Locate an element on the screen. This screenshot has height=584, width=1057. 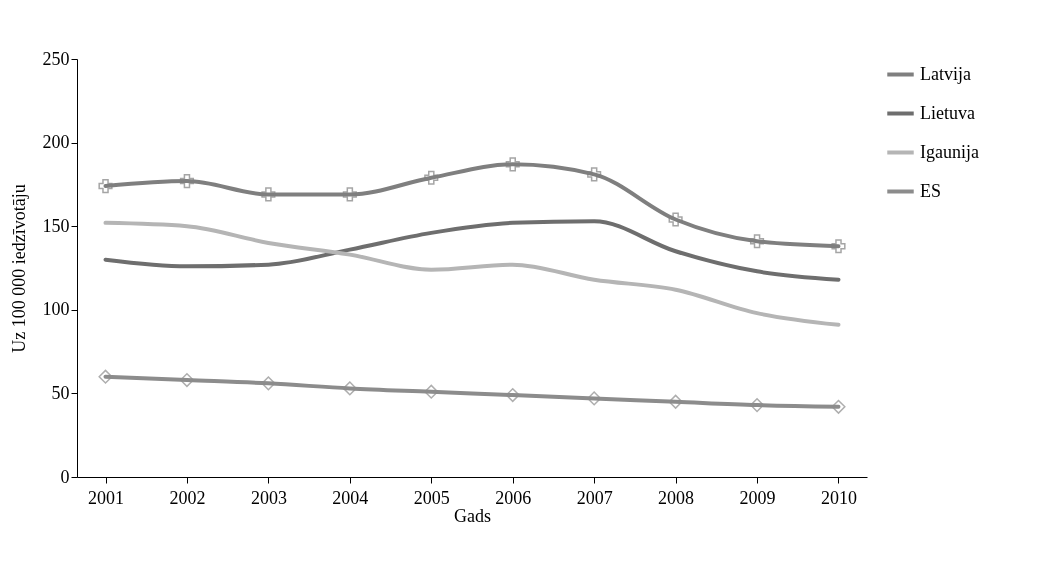
legend-label: Lietuva is located at coordinates (947, 112).